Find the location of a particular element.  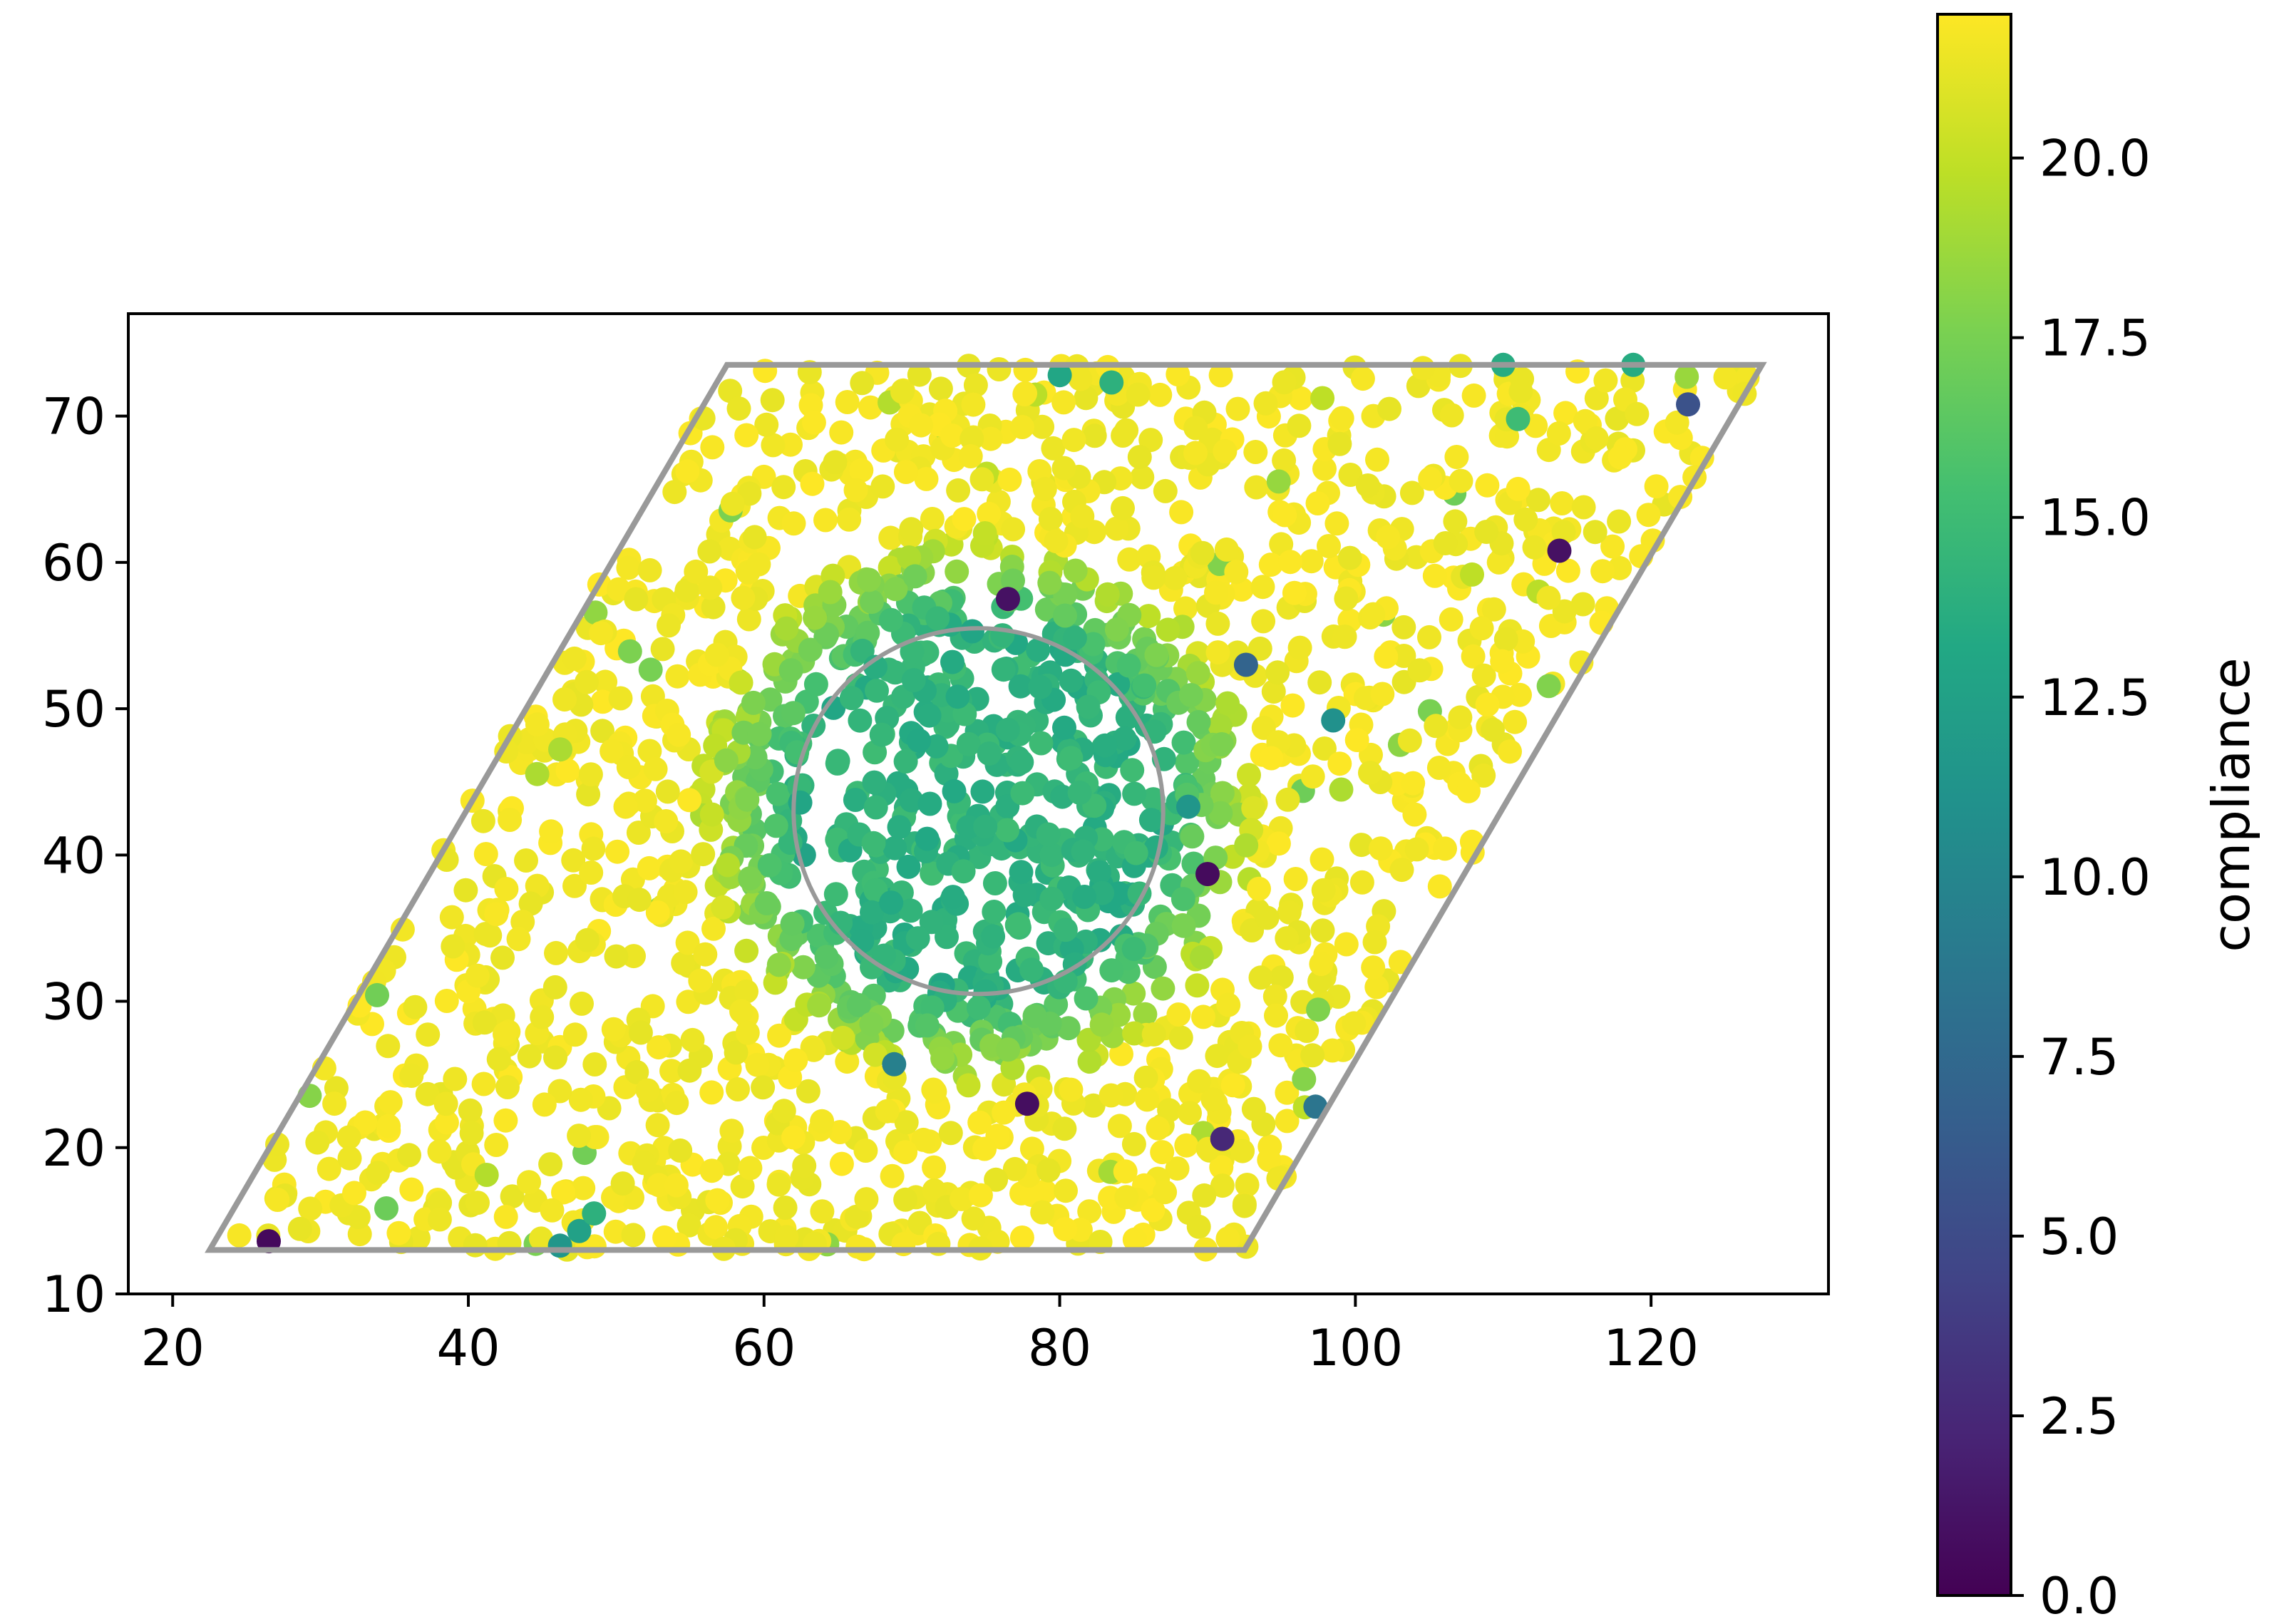

colorbar-tick-label: 12.5 is located at coordinates (2095, 698).